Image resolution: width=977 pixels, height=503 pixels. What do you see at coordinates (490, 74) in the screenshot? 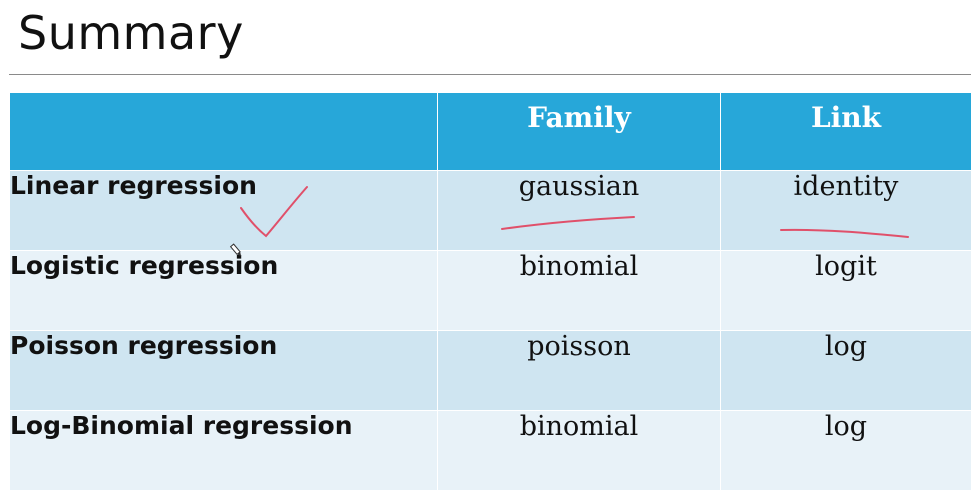
I see `title-divider` at bounding box center [490, 74].